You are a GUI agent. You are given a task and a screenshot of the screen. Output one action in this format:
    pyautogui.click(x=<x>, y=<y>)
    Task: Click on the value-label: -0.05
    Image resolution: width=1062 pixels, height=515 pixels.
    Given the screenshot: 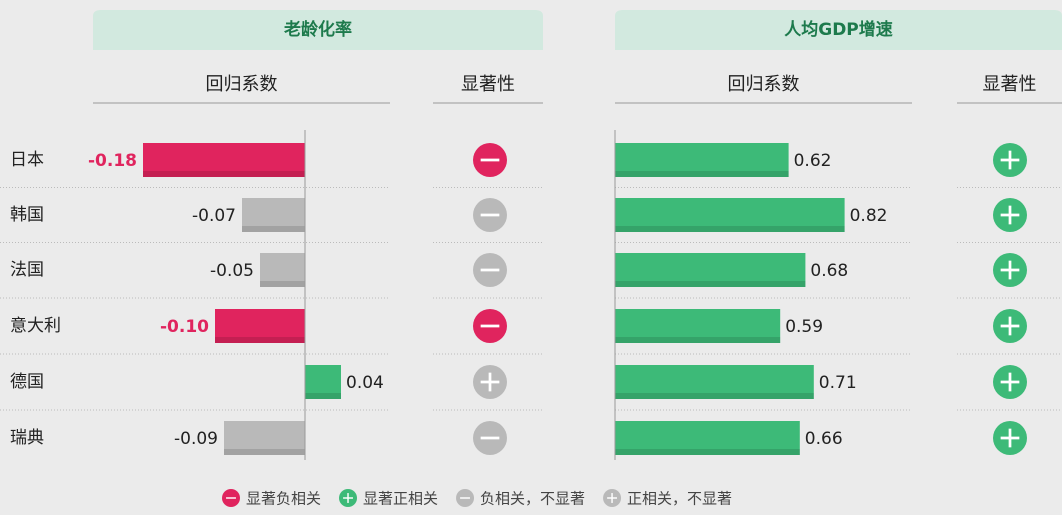 What is the action you would take?
    pyautogui.click(x=232, y=271)
    